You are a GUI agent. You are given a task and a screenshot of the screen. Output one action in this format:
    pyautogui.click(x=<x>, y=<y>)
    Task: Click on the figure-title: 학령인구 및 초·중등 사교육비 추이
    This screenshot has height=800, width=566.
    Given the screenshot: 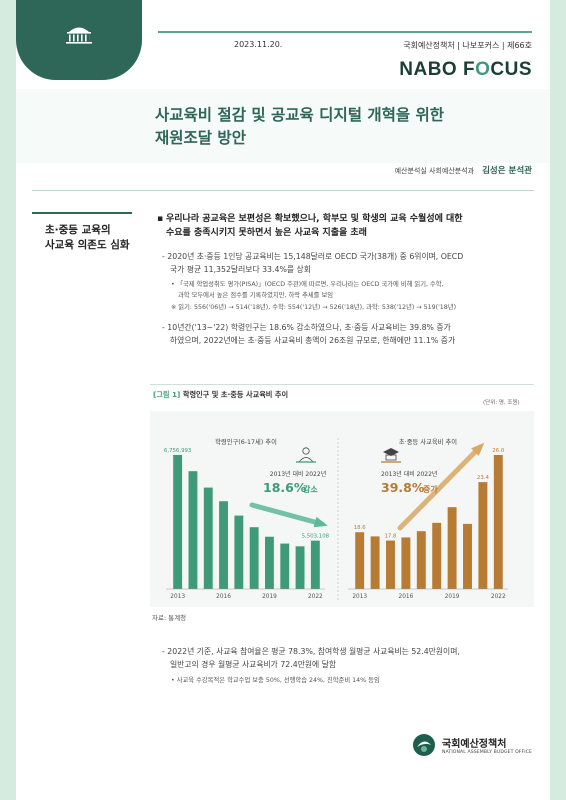 What is the action you would take?
    pyautogui.click(x=235, y=394)
    